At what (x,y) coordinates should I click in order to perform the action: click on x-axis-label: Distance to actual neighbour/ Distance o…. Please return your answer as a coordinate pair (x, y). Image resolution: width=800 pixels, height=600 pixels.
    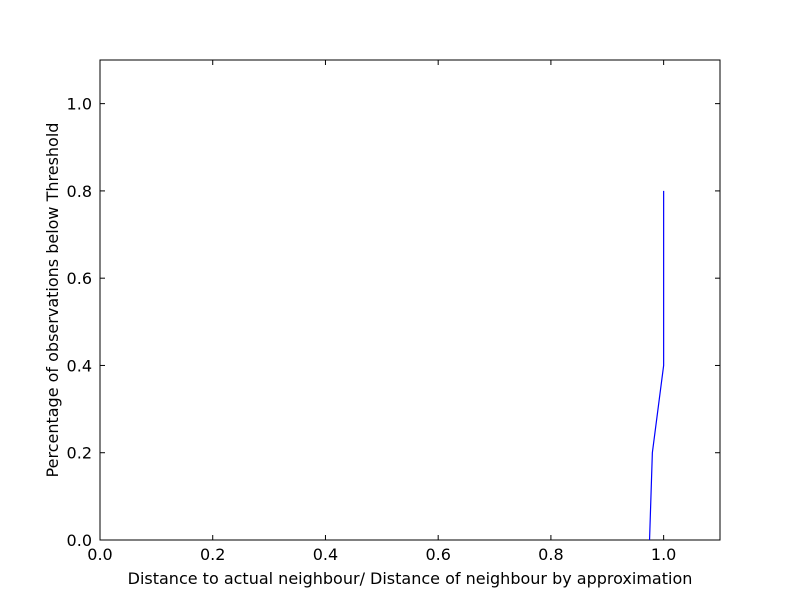
    Looking at the image, I should click on (410, 578).